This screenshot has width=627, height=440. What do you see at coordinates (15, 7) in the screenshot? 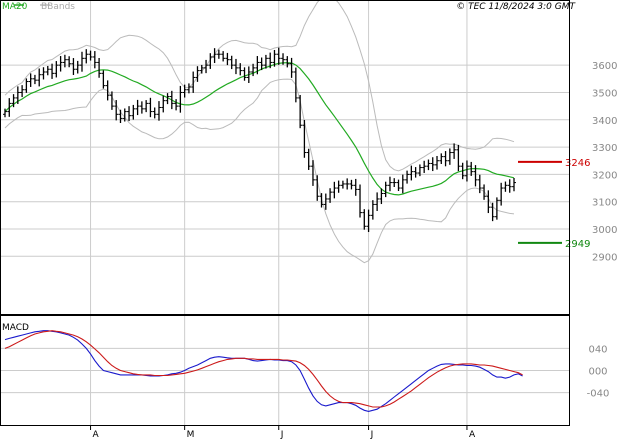
I see `ma-legend-label: MA20` at bounding box center [15, 7].